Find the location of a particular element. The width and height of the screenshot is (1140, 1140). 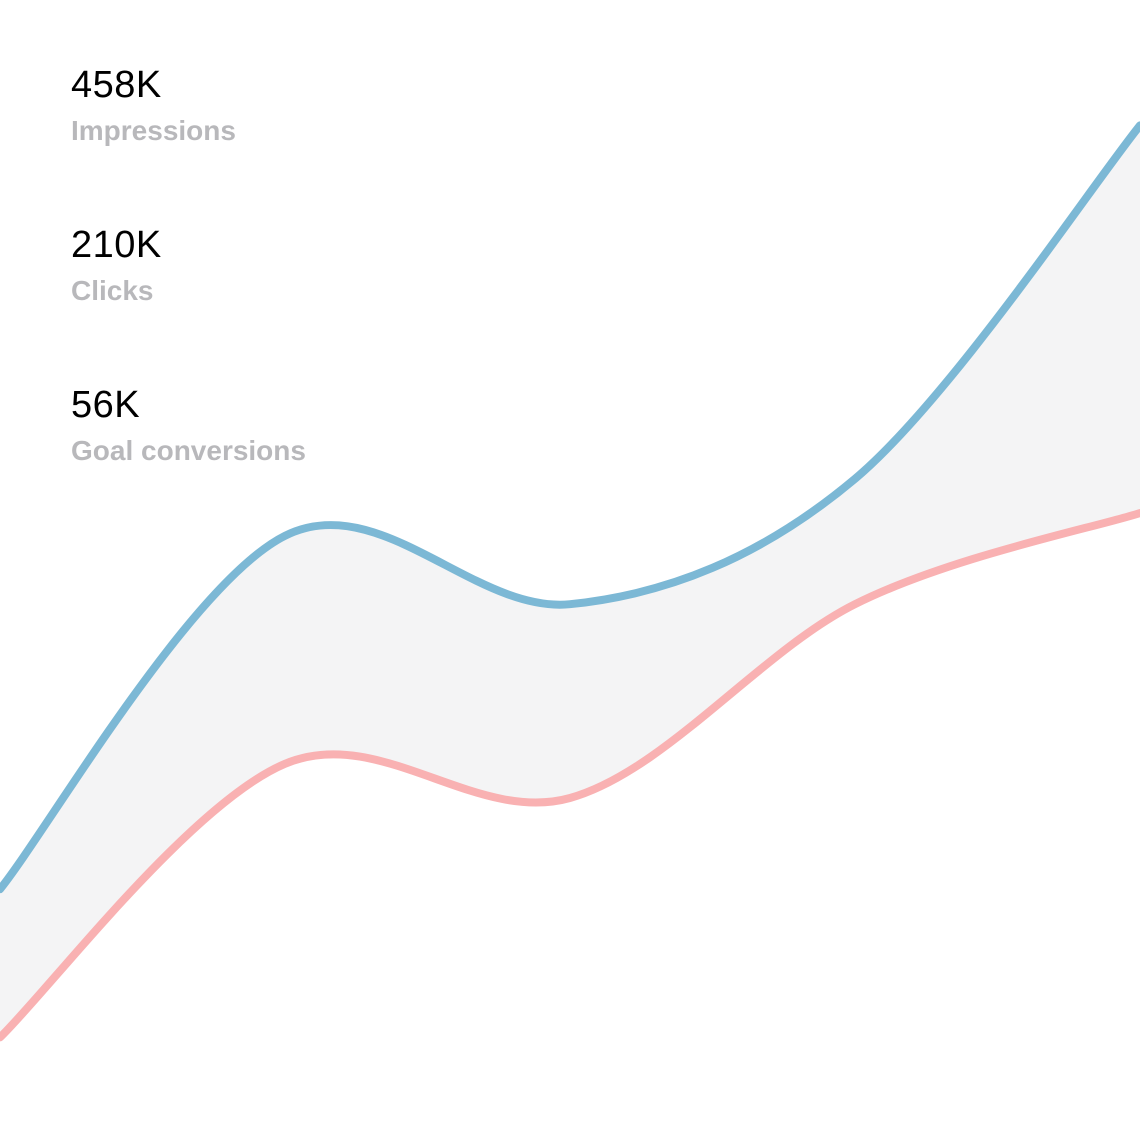

stat-clicks: 210K Clicks is located at coordinates (188, 302).